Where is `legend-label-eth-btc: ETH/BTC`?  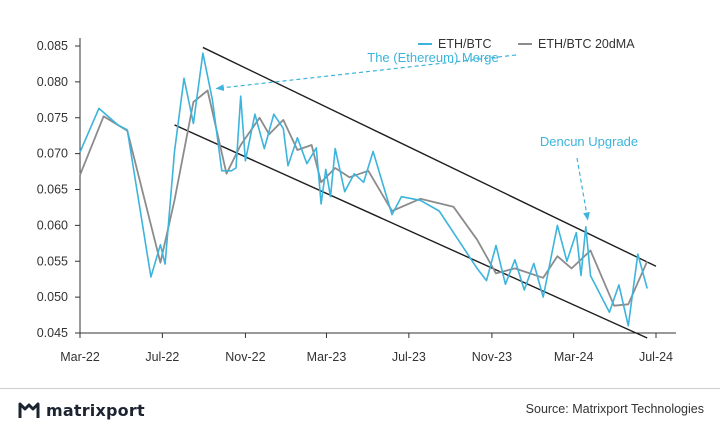
legend-label-eth-btc: ETH/BTC is located at coordinates (464, 44).